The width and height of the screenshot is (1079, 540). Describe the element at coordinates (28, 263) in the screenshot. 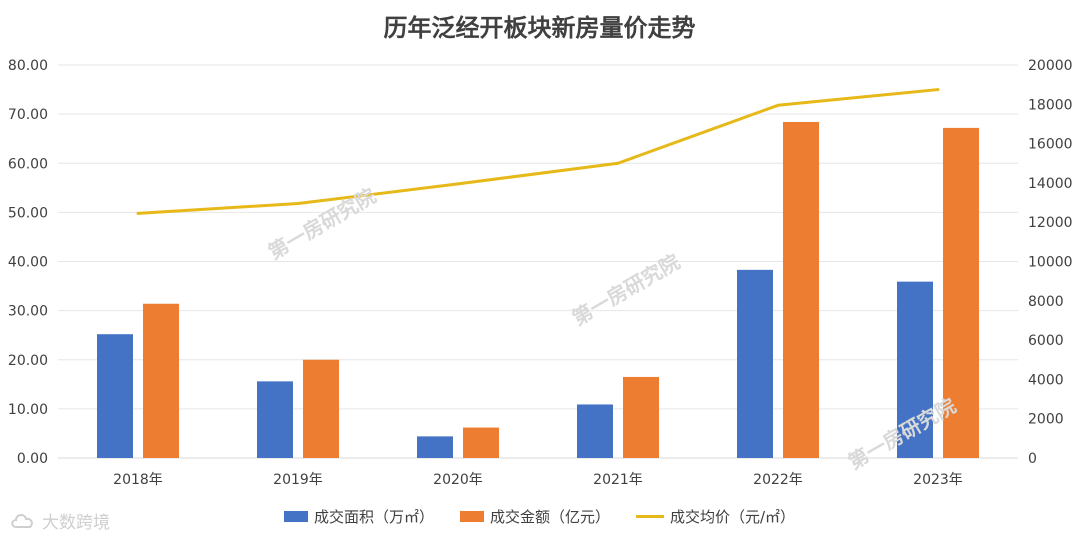

I see `y-left-tick-label: 40.00` at that location.